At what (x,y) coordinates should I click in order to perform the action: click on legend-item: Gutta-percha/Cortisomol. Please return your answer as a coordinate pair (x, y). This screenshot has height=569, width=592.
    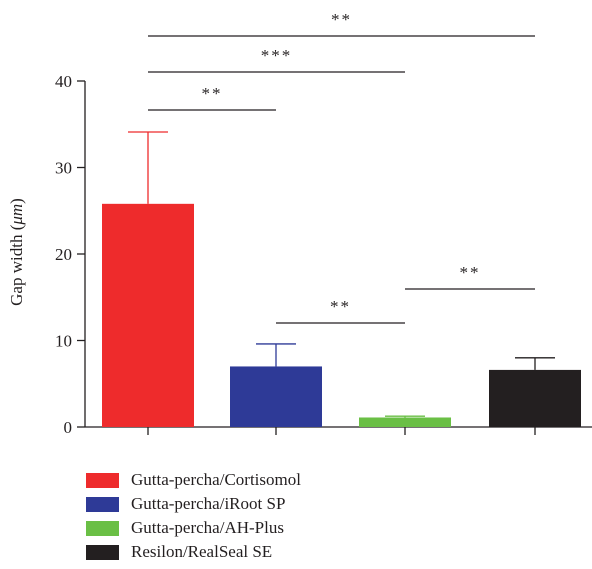
    Looking at the image, I should click on (193, 480).